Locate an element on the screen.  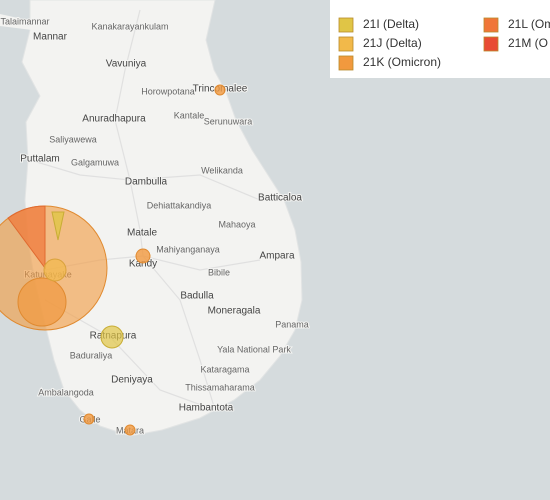
place-label: Vavuniya is located at coordinates (126, 64).